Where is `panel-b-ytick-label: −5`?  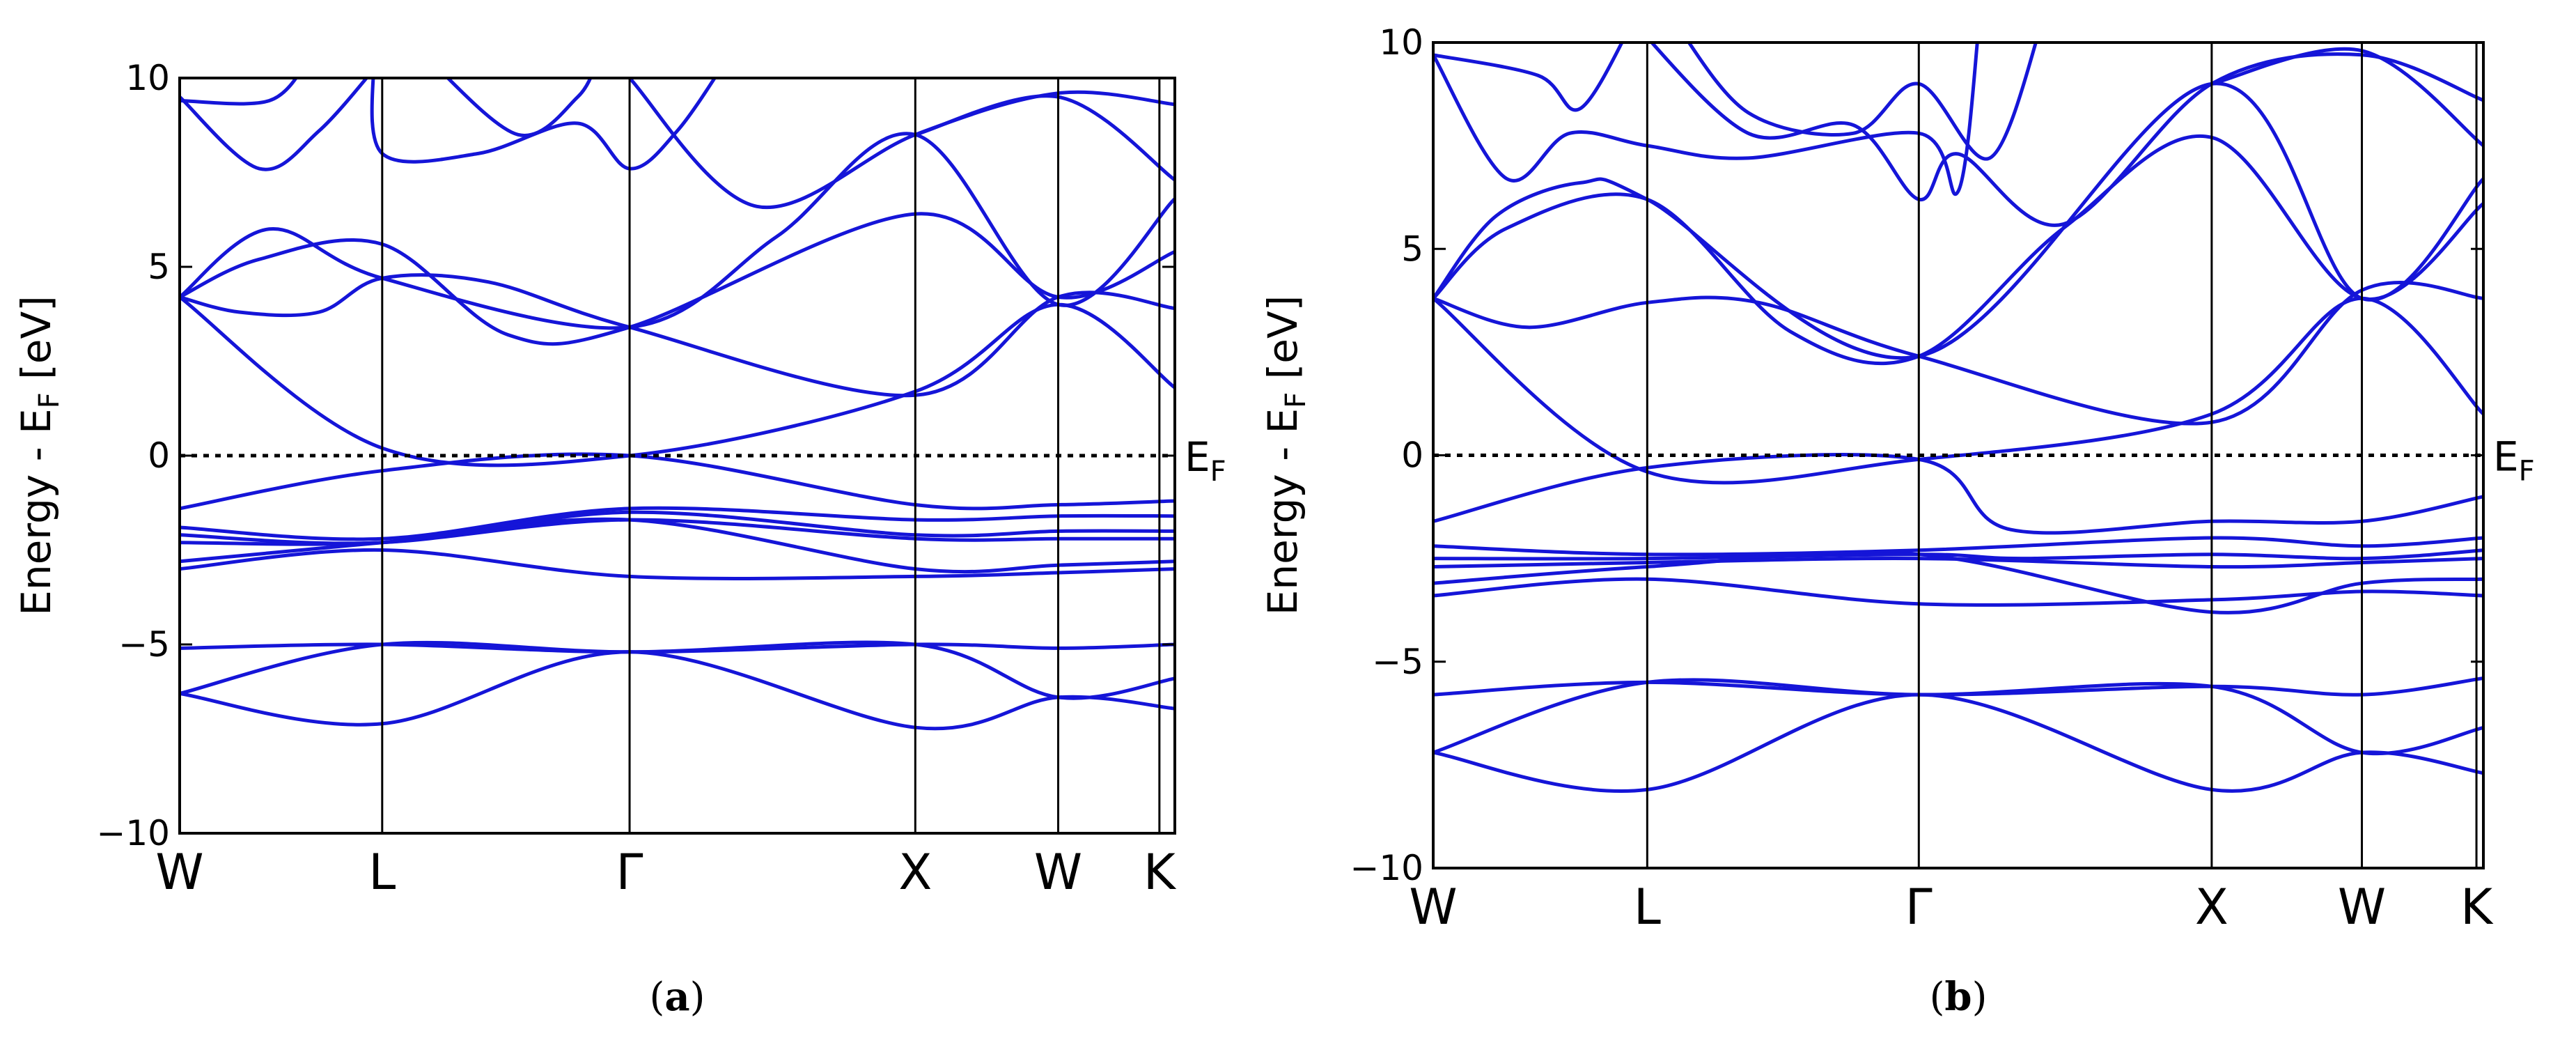
panel-b-ytick-label: −5 is located at coordinates (1397, 662).